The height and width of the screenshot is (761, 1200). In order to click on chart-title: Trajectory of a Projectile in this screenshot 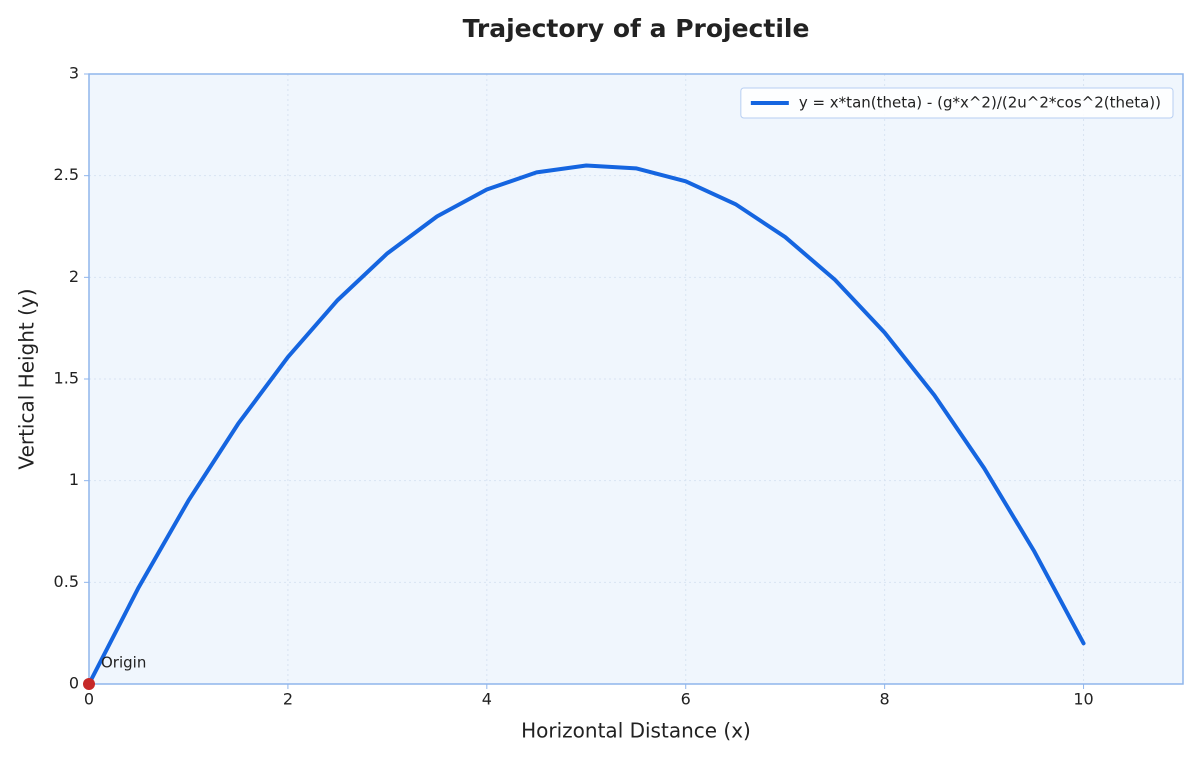, I will do `click(636, 28)`.